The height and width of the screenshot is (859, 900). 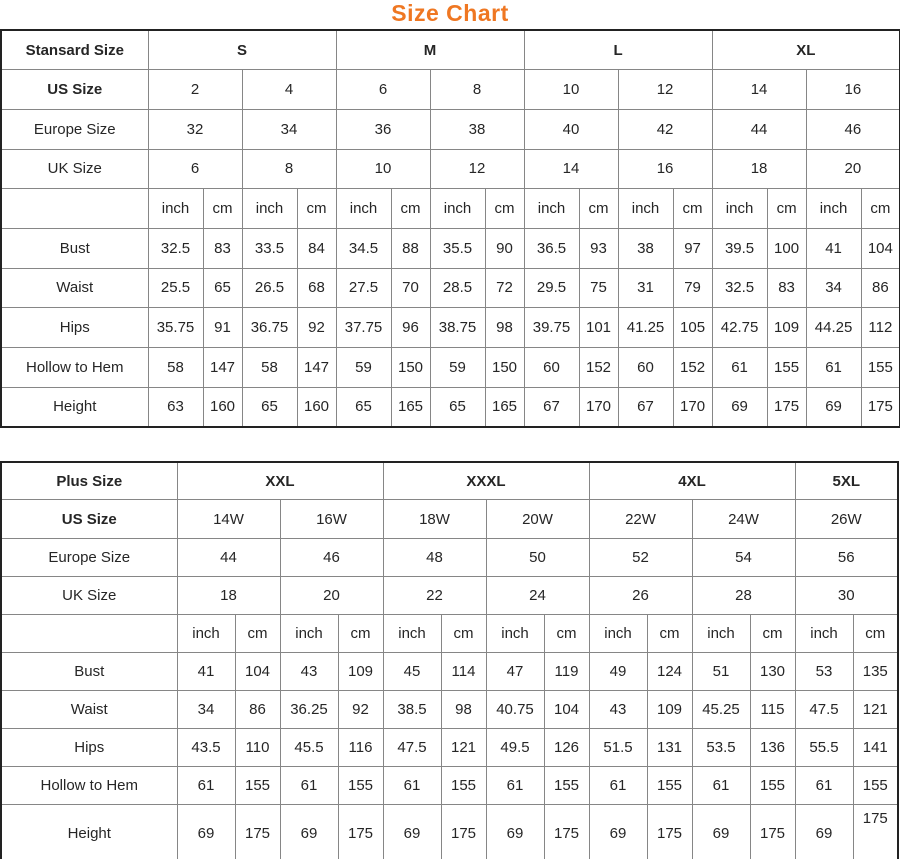 What do you see at coordinates (721, 748) in the screenshot?
I see `measure-value-cell: 53.5` at bounding box center [721, 748].